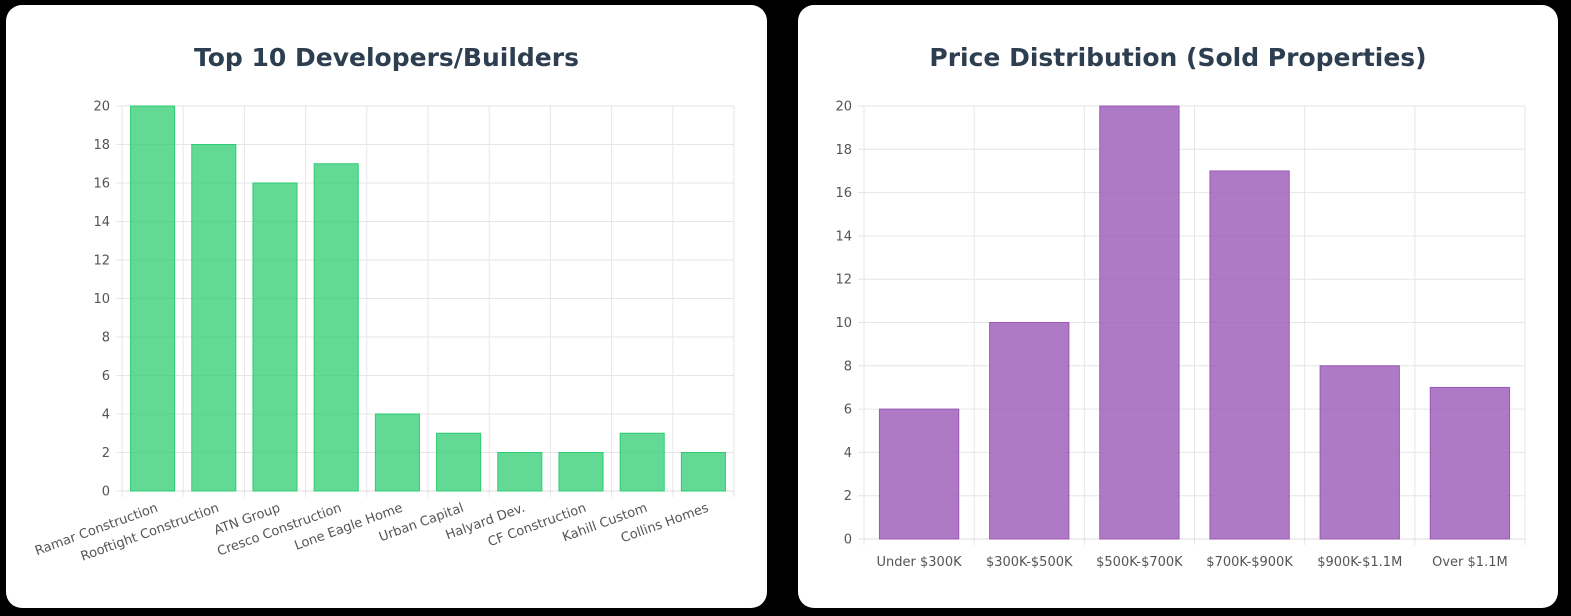  I want to click on x-tick-label: $700K-$900K, so click(1249, 562).